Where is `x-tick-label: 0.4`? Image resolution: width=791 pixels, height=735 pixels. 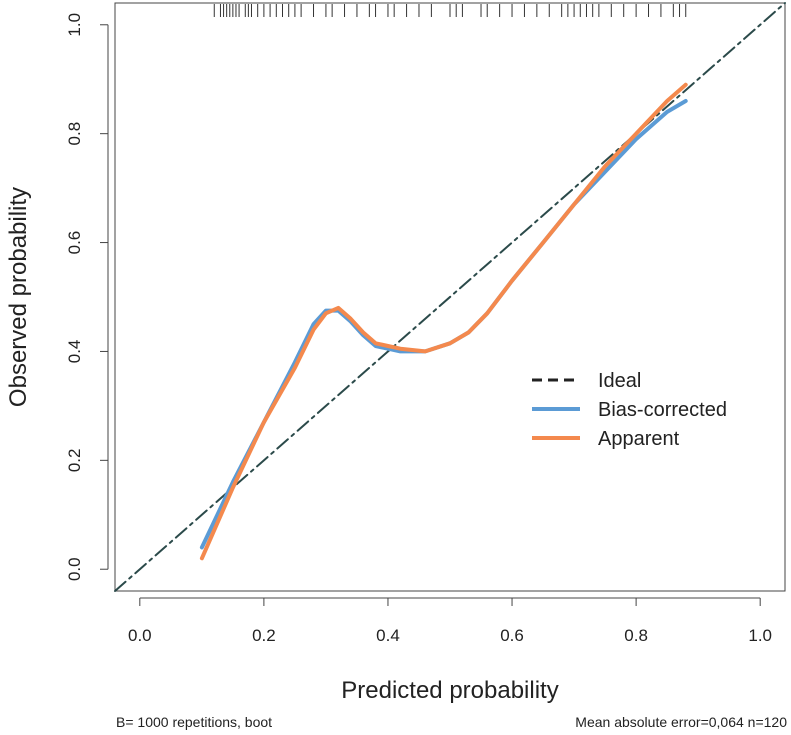 x-tick-label: 0.4 is located at coordinates (388, 635).